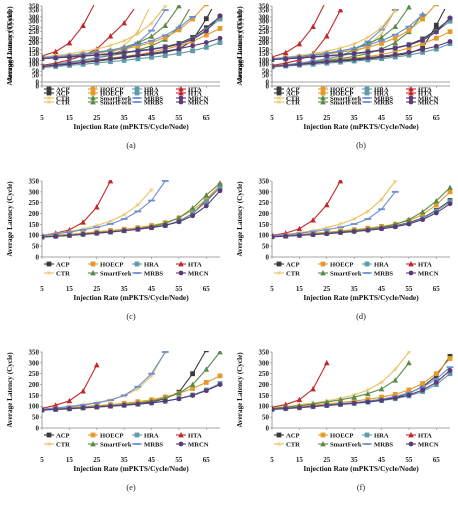 This screenshot has width=458, height=515. Describe the element at coordinates (70, 289) in the screenshot. I see `x-tick-label: 15` at that location.